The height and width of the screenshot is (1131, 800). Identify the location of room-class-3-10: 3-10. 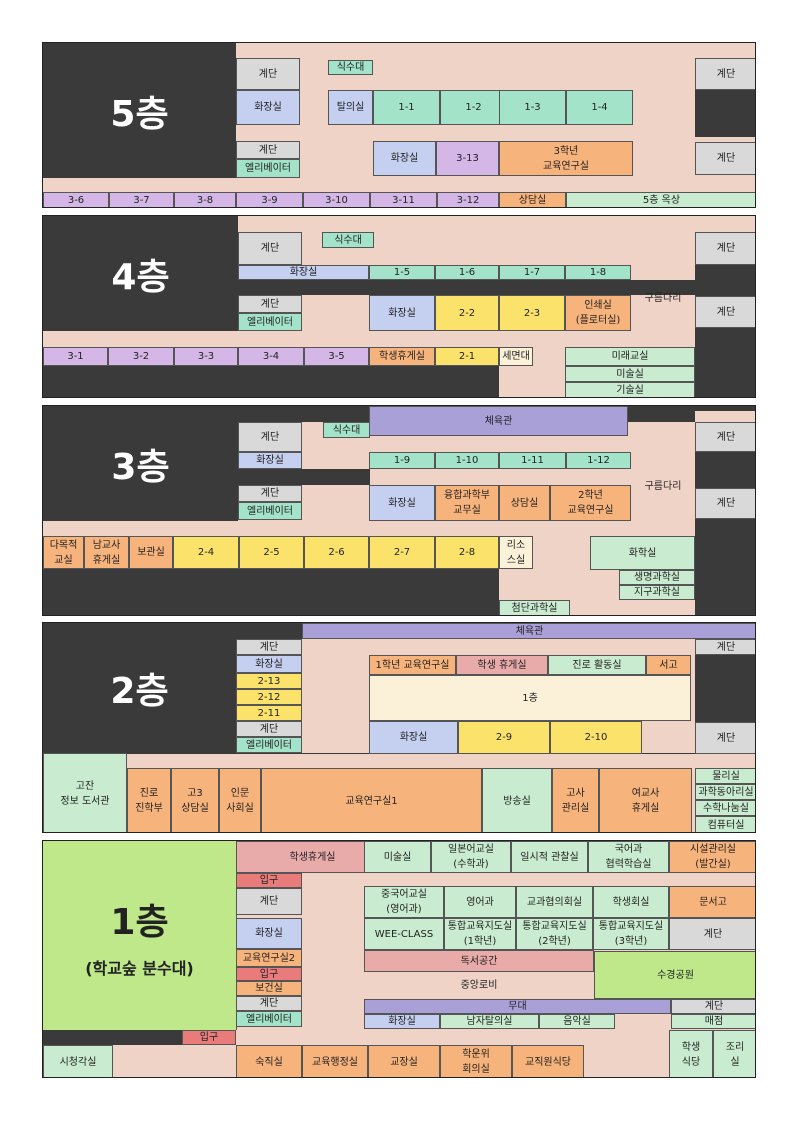
(336, 199).